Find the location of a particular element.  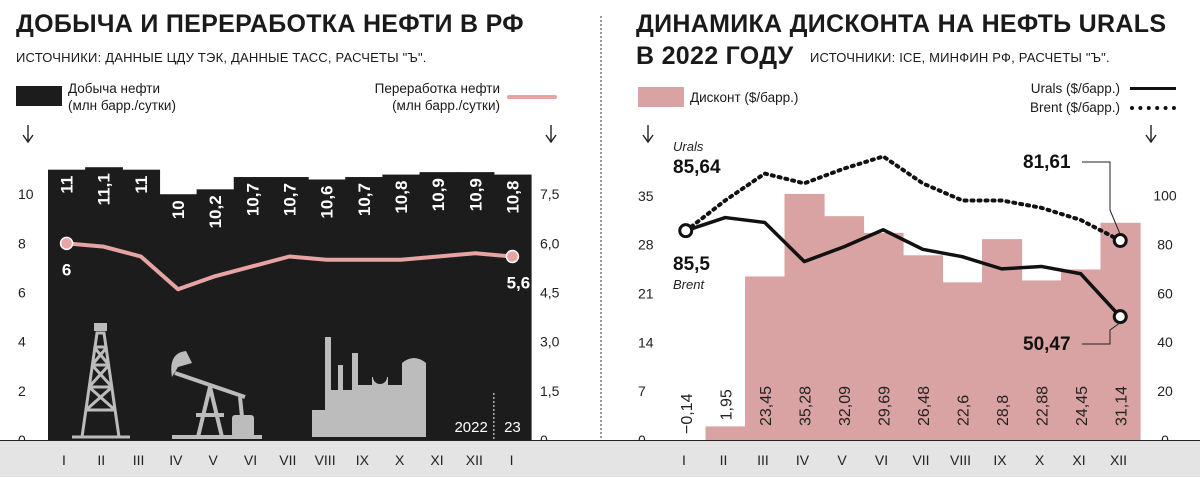

right-chart-title-line2: В 2022 ГОДУ is located at coordinates (715, 56).